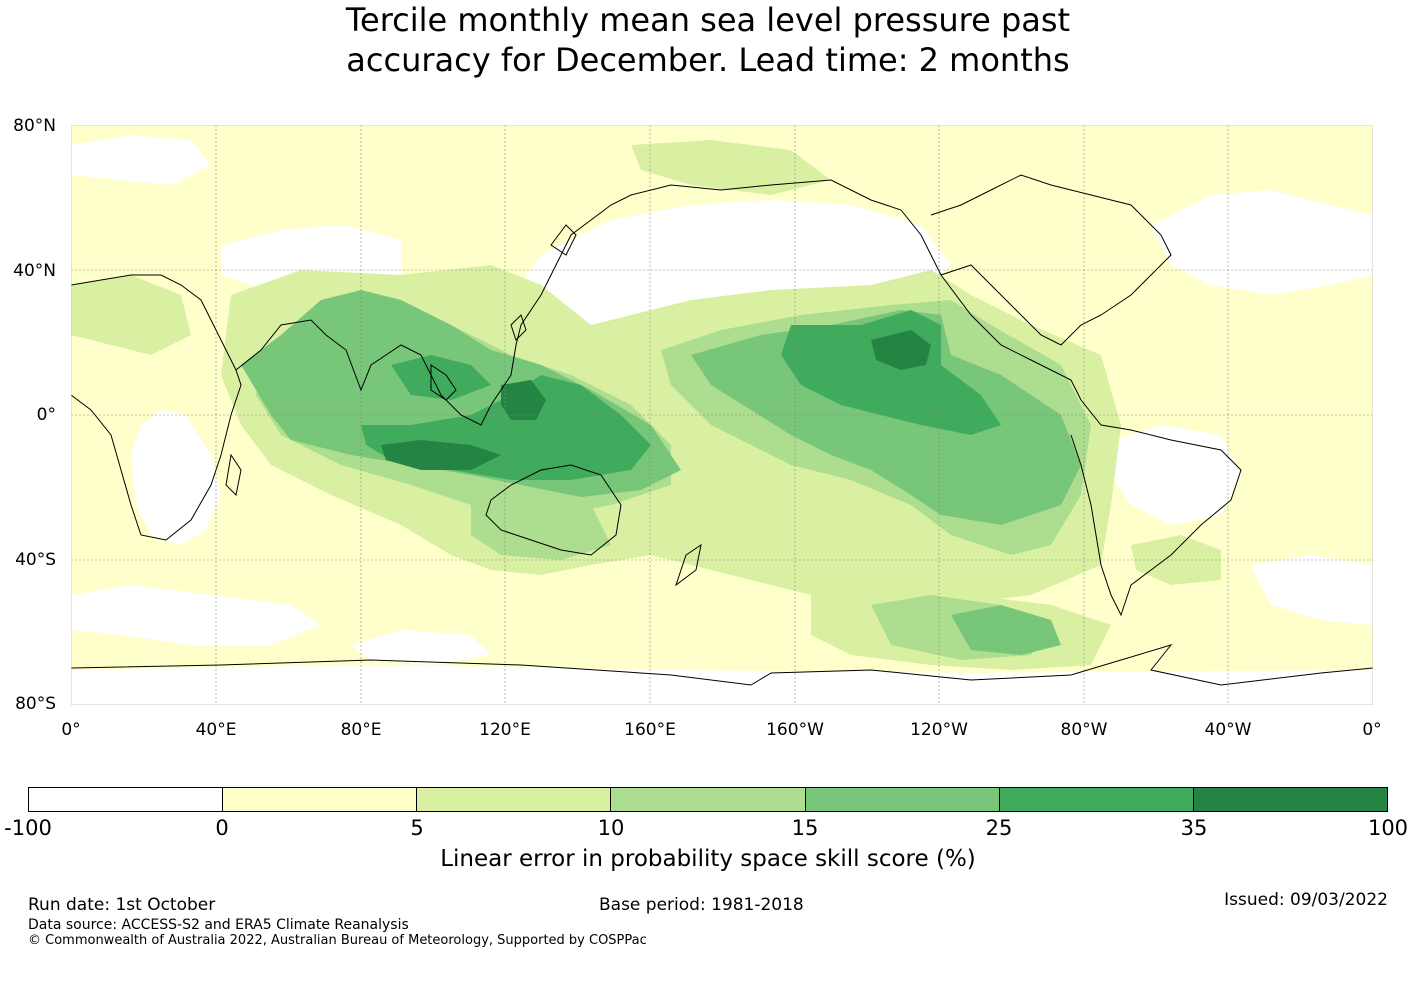 The image size is (1416, 990). Describe the element at coordinates (233, 475) in the screenshot. I see `madagascar-coast` at that location.